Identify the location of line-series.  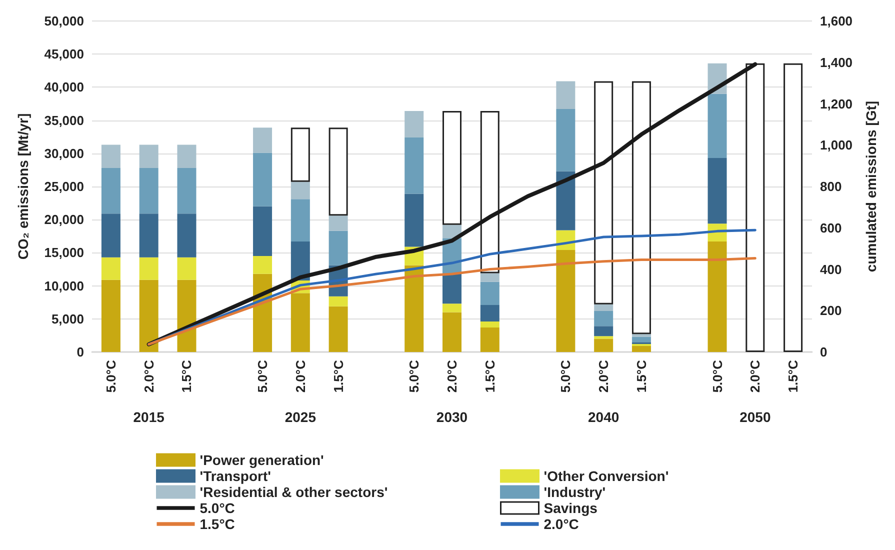
(452, 301).